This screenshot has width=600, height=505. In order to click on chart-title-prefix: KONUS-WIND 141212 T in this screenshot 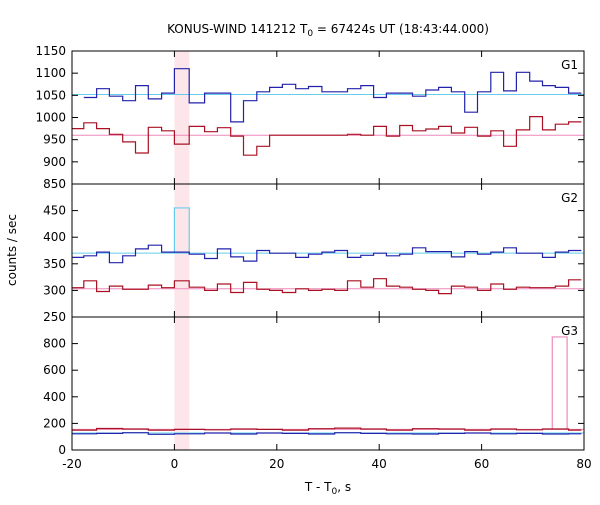, I will do `click(237, 29)`.